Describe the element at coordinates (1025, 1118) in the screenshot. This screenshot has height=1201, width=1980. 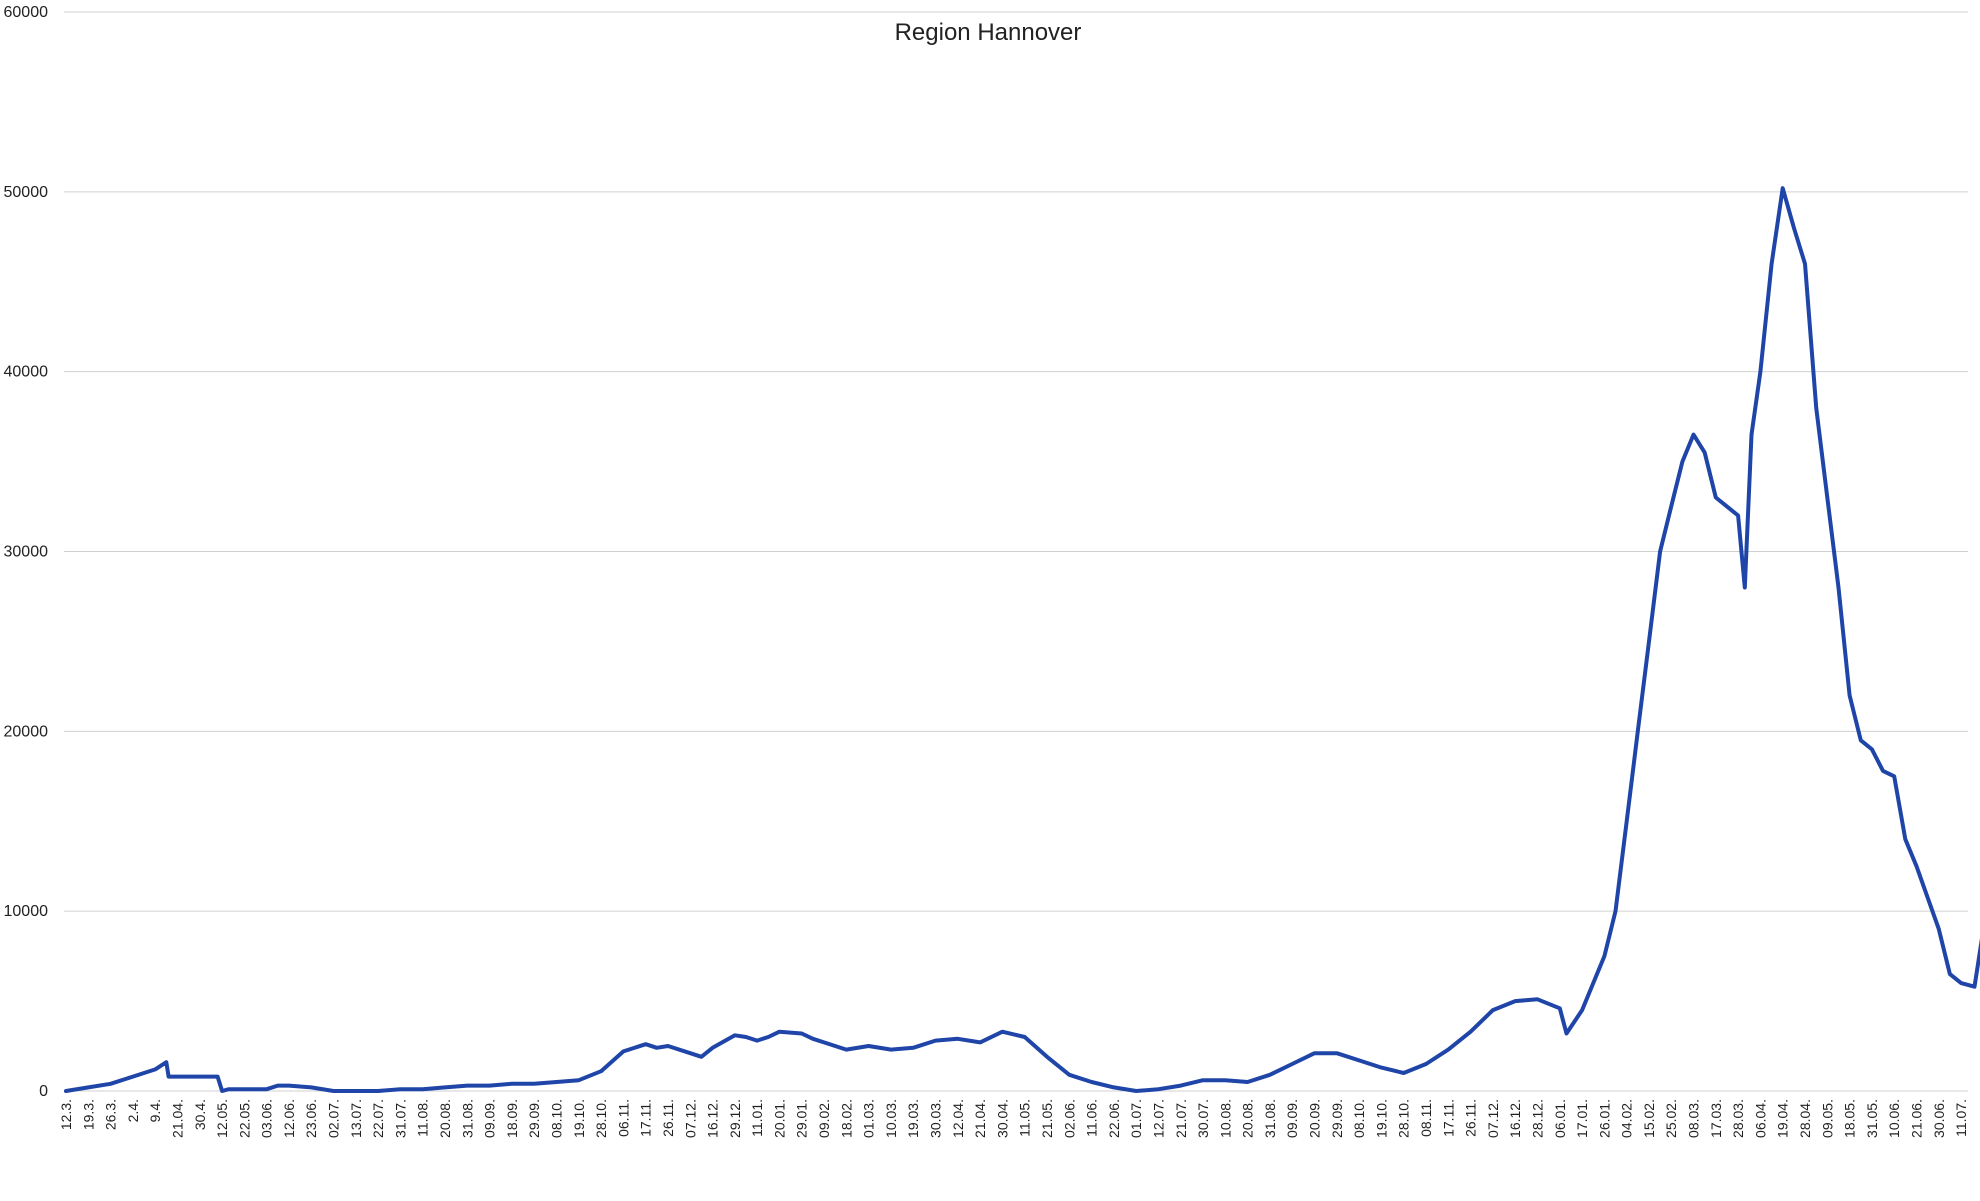
I see `x-tick-label: 11.05.` at that location.